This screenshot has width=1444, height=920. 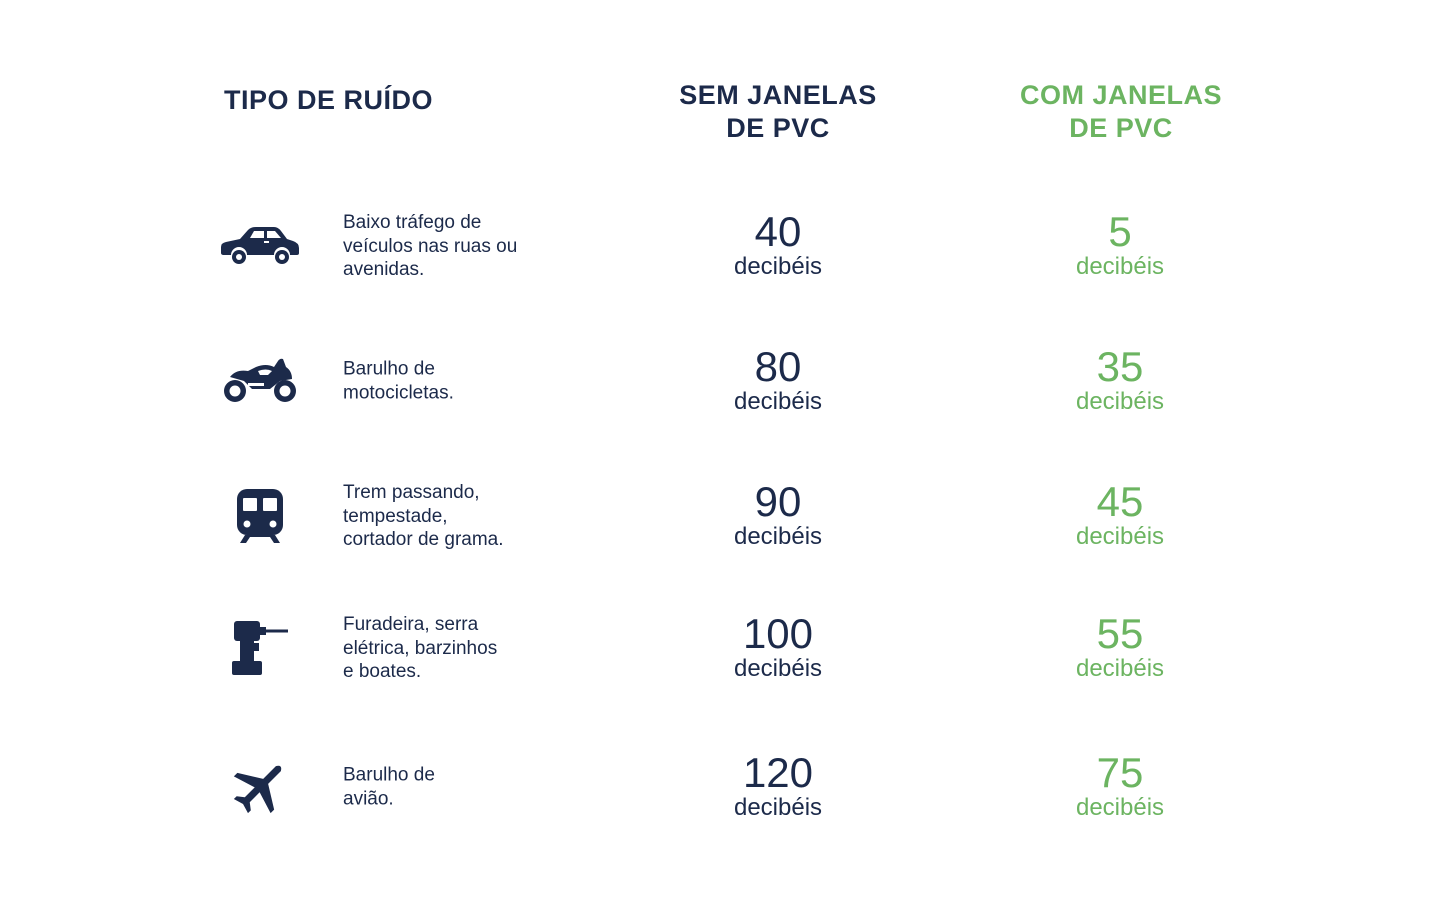 I want to click on airplane-icon, so click(x=260, y=787).